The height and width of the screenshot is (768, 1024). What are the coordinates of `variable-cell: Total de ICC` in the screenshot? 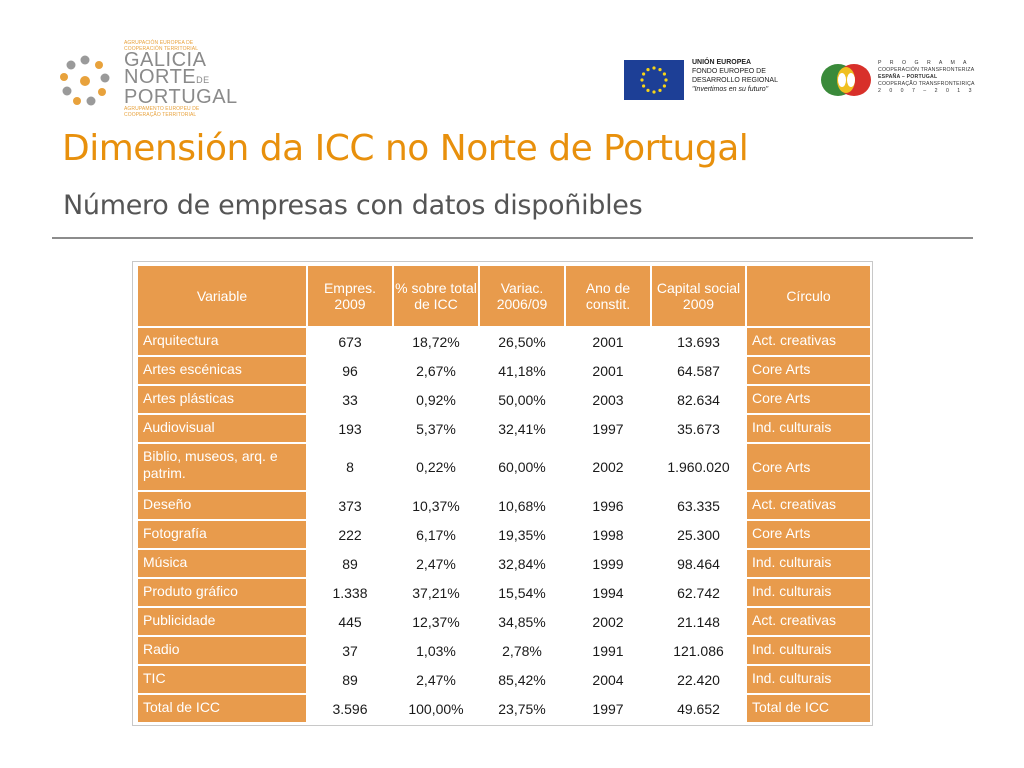 It's located at (222, 708).